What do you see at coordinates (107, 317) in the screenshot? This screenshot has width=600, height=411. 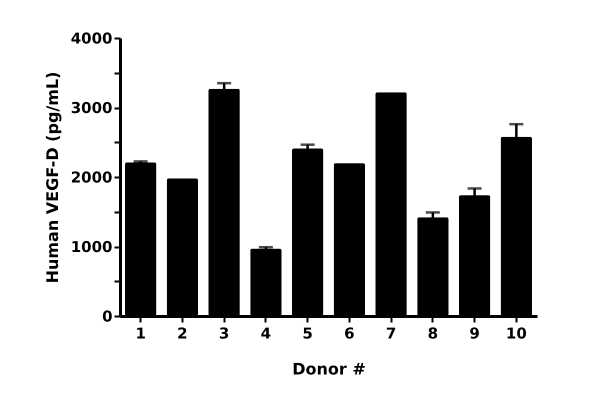 I see `y-tick-label: 0` at bounding box center [107, 317].